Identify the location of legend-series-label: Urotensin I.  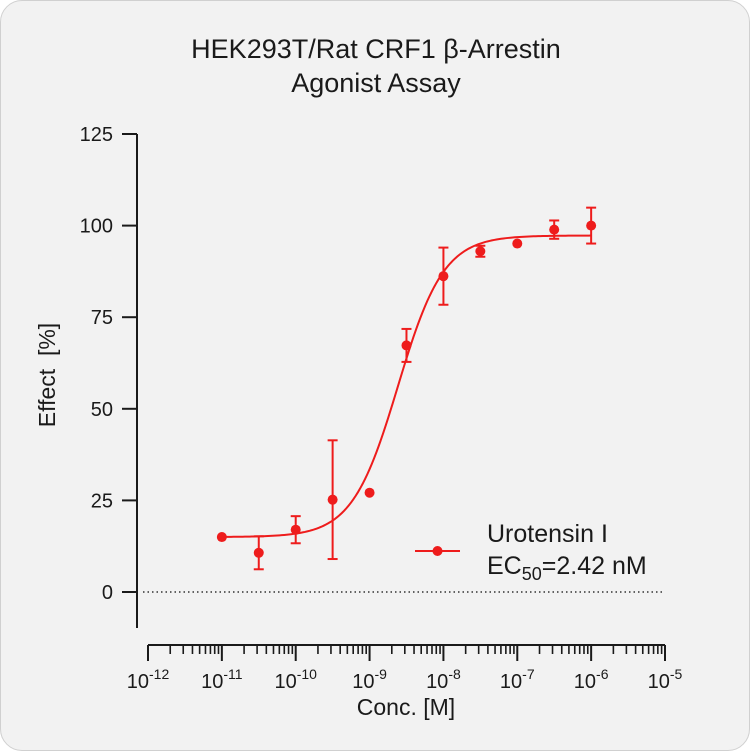
(547, 534).